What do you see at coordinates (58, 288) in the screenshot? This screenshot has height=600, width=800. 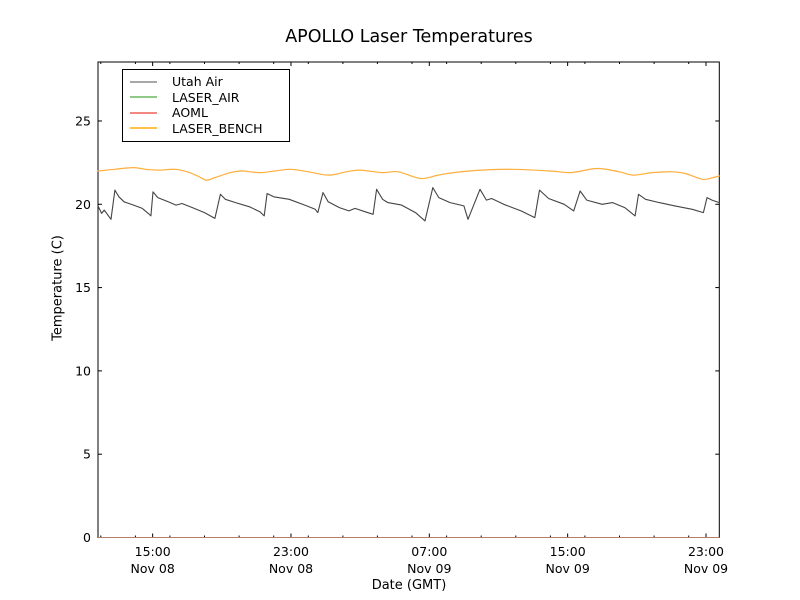 I see `y-axis-label: Temperature (C)` at bounding box center [58, 288].